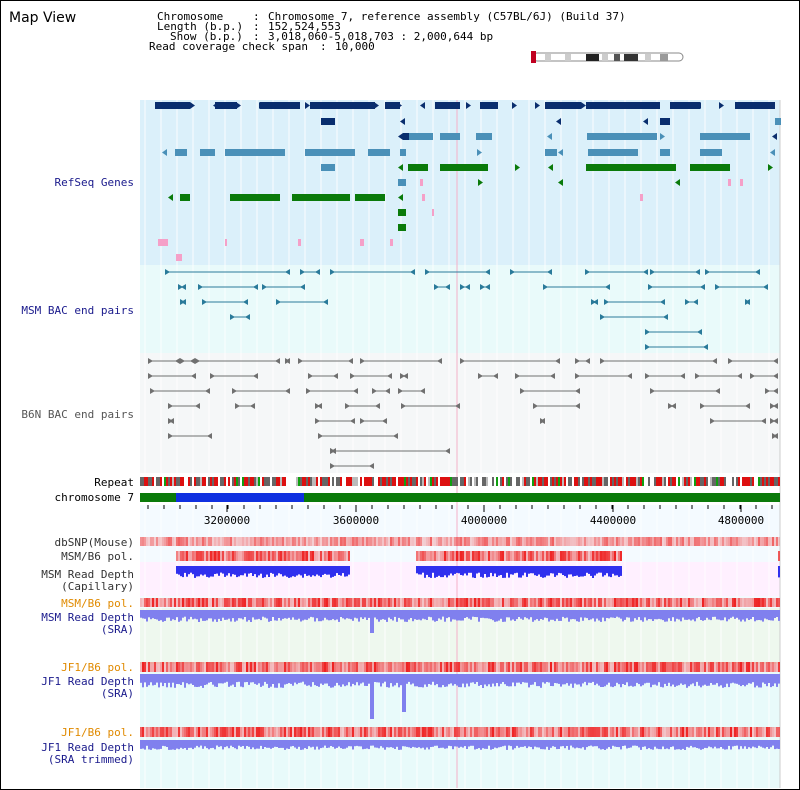  I want to click on chromosome-ideogram, so click(607, 57).